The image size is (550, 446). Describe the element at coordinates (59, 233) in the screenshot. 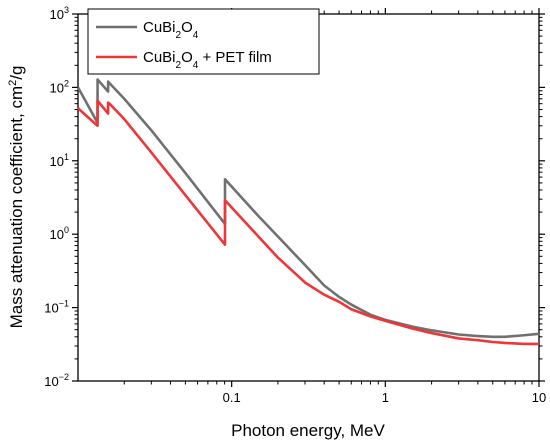

I see `y-tick-label: 10⁰` at that location.